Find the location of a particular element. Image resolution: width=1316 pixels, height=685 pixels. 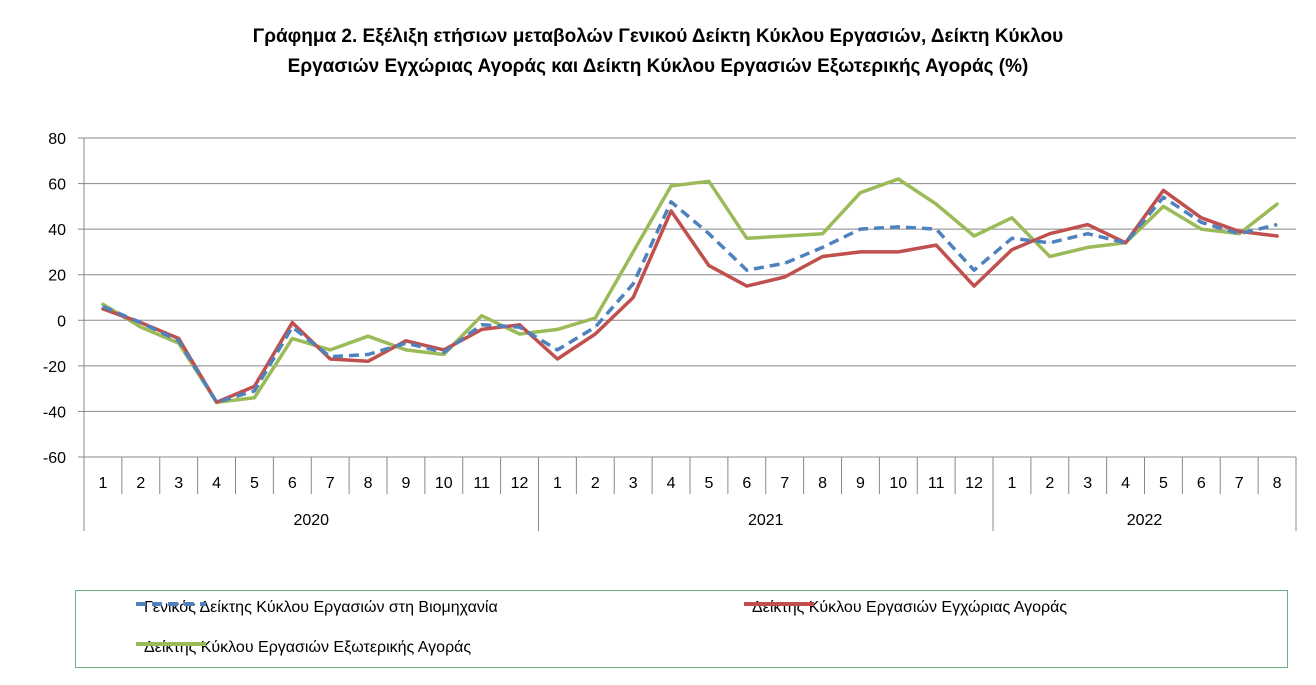

y-tick-label: -20 is located at coordinates (54, 367).